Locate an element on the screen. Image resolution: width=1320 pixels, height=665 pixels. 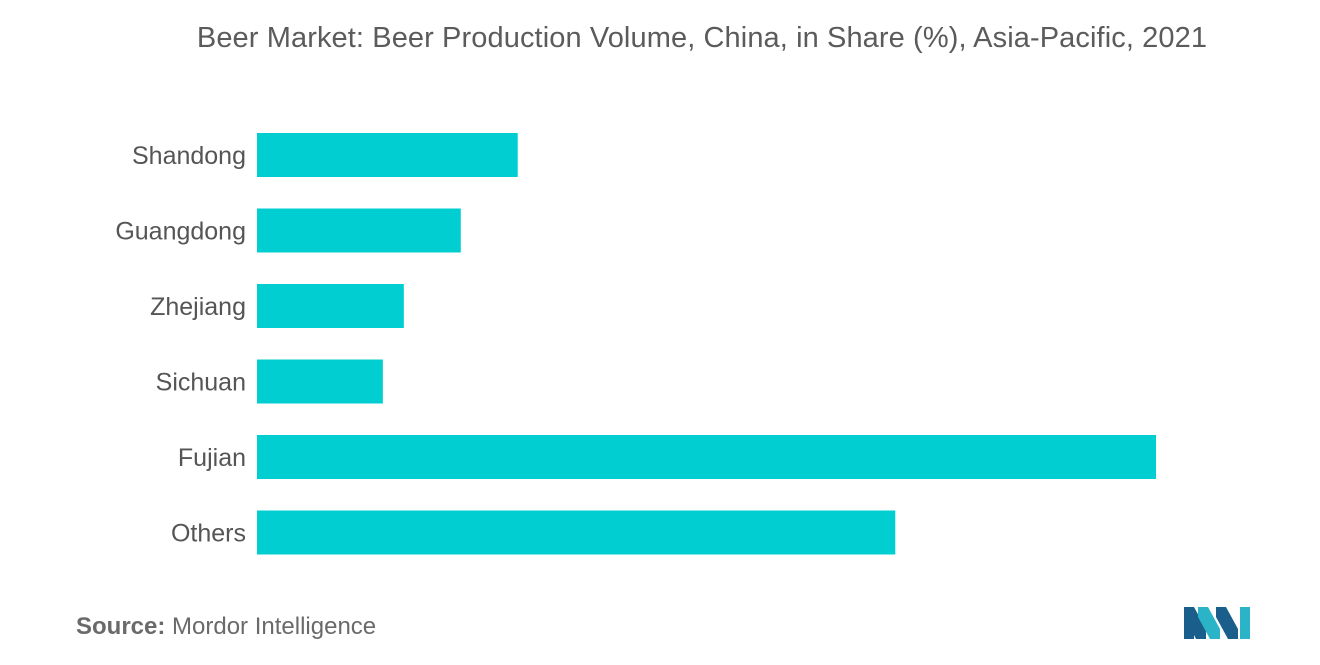
bar-sichuan is located at coordinates (320, 381).